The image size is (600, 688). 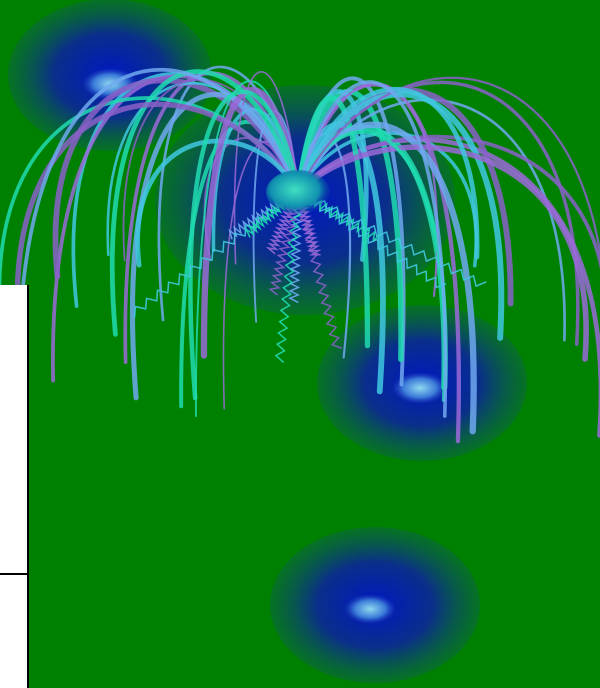 I want to click on side-panel, so click(x=14, y=486).